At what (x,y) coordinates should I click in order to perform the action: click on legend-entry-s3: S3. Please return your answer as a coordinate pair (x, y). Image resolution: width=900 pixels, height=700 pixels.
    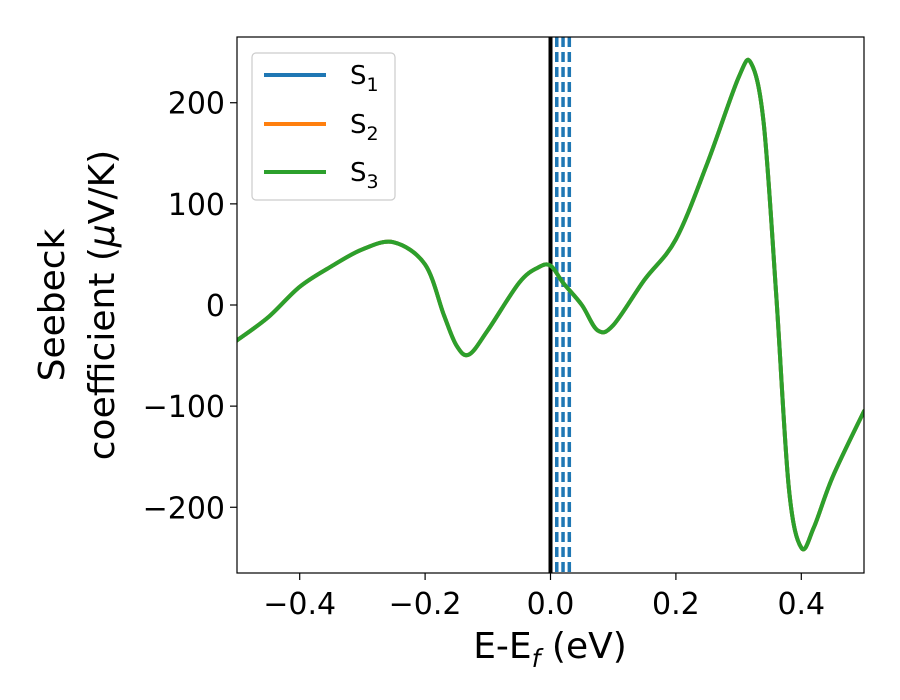
    Looking at the image, I should click on (321, 175).